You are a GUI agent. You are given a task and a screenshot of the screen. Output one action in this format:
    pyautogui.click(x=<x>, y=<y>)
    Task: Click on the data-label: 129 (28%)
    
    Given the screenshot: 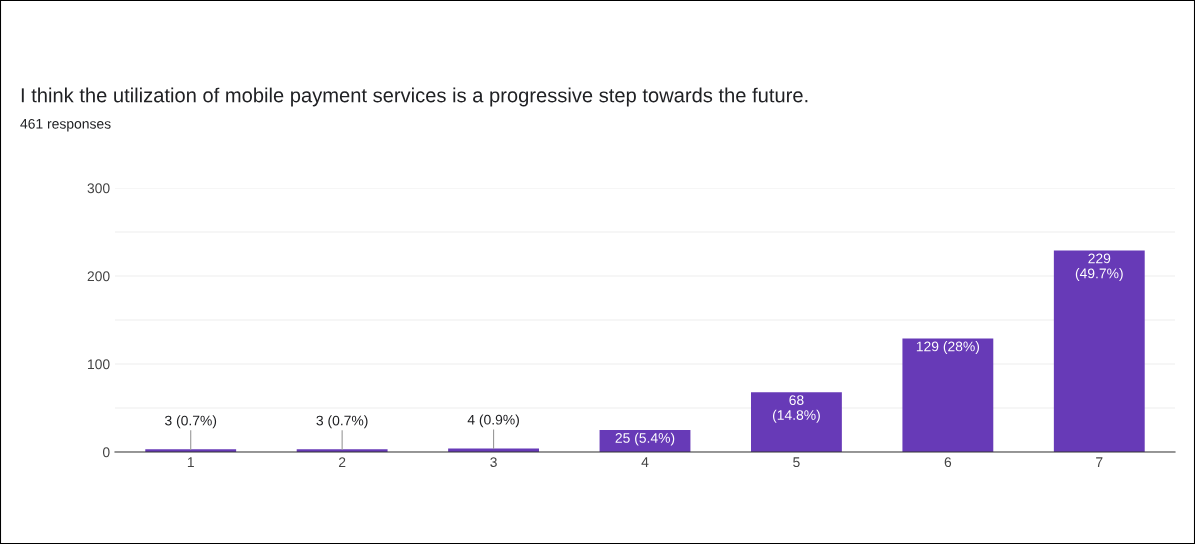 What is the action you would take?
    pyautogui.click(x=948, y=348)
    